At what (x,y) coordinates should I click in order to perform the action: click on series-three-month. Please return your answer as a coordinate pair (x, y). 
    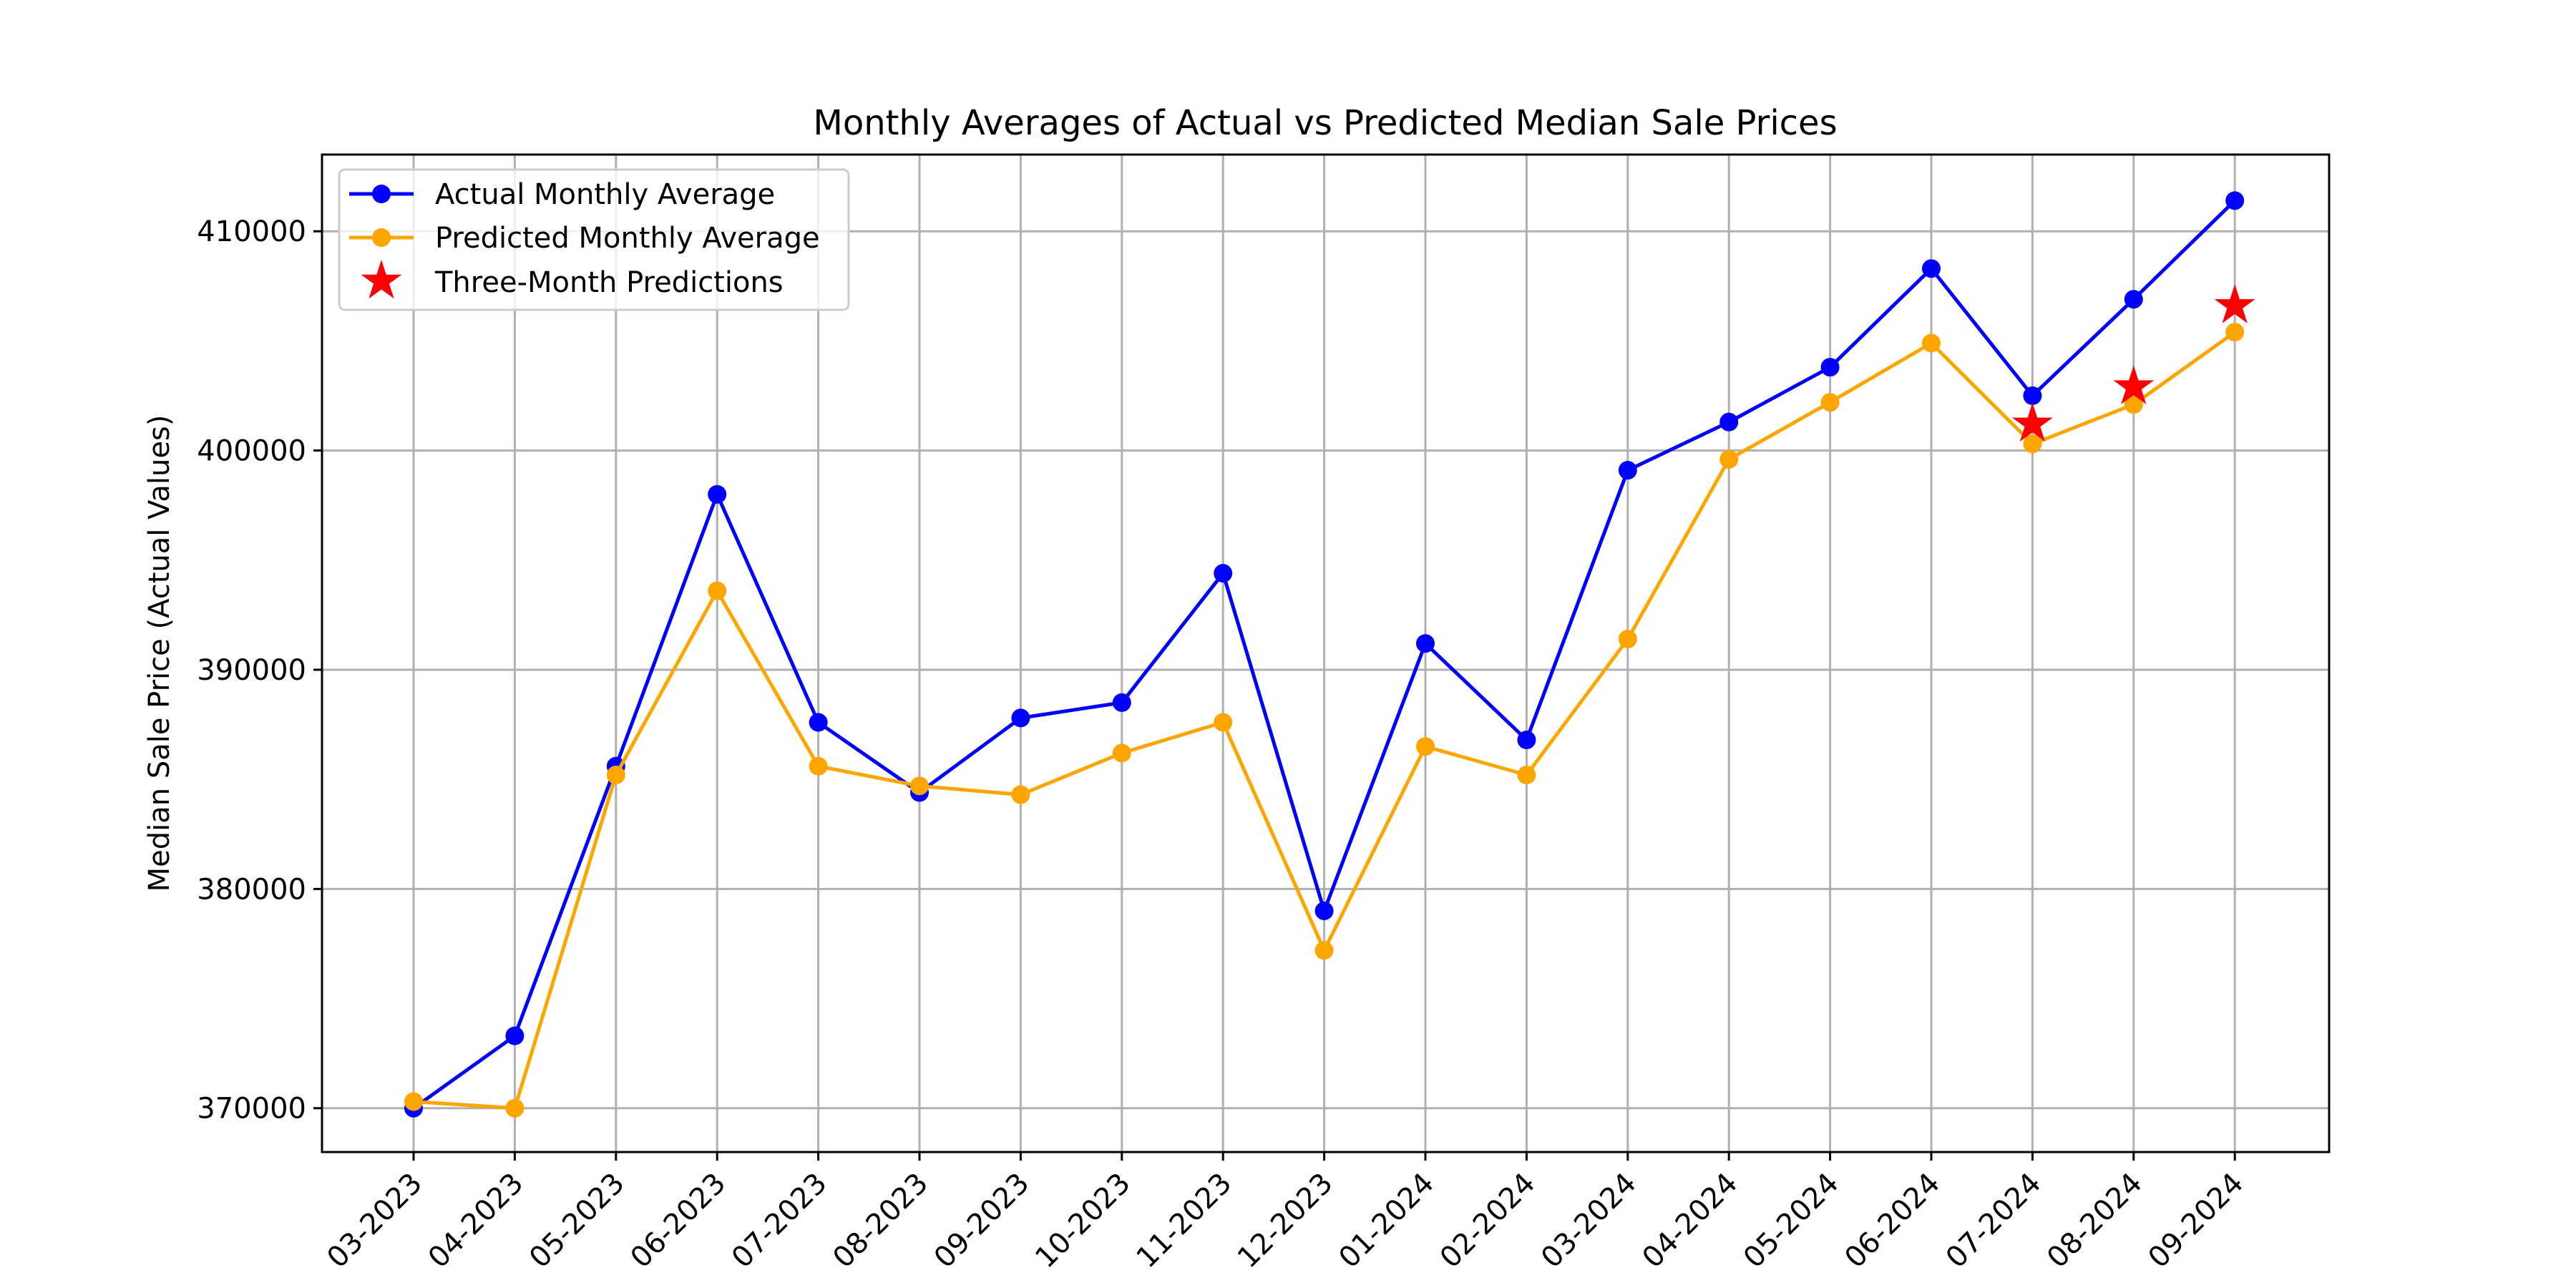
    Looking at the image, I should click on (2133, 363).